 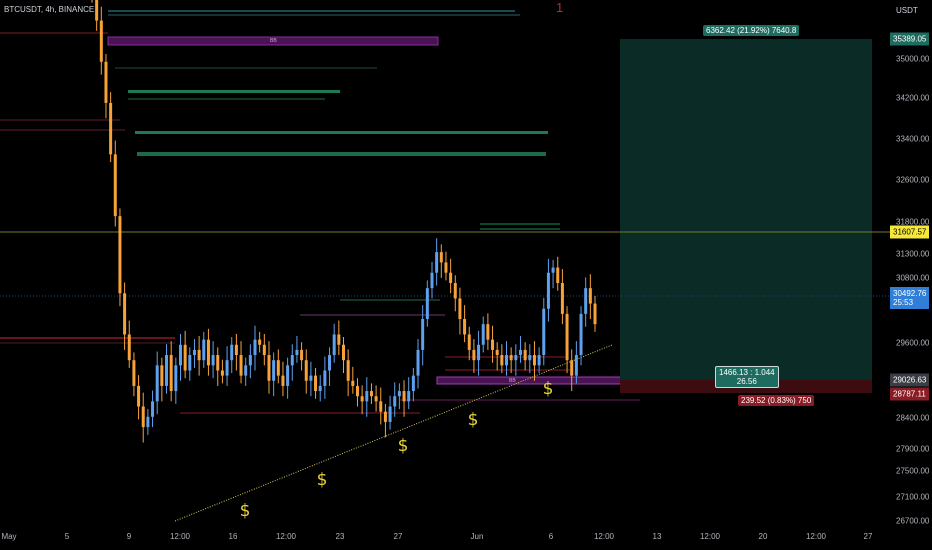 What do you see at coordinates (49, 9) in the screenshot?
I see `symbol-title: BTCUSDT, 4h, BINANCE` at bounding box center [49, 9].